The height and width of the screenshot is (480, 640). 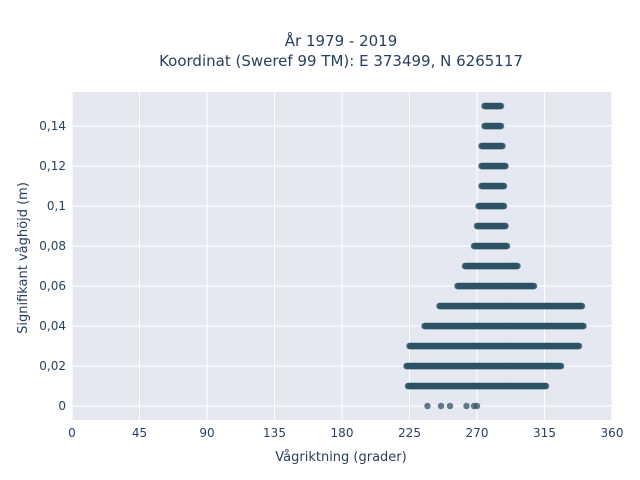 I want to click on y-tick-label: 0,02, so click(x=52, y=366).